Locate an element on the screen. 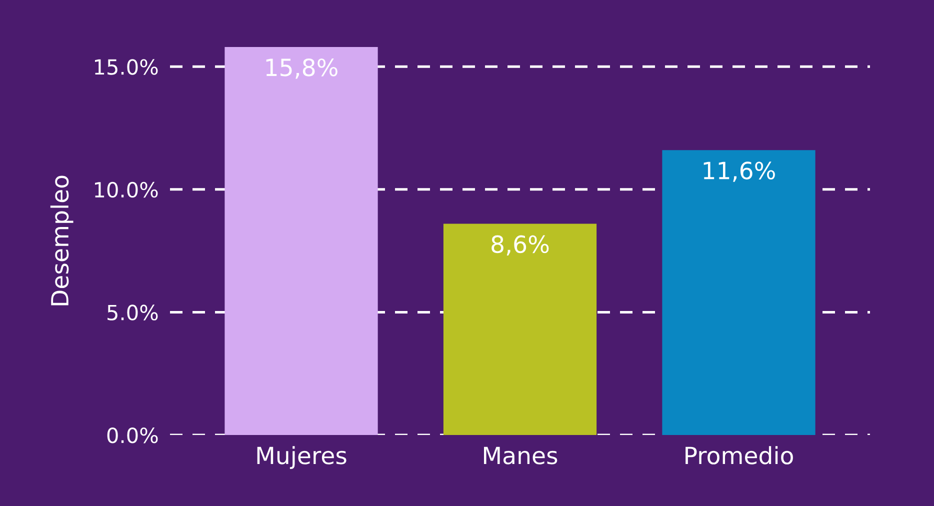 Image resolution: width=934 pixels, height=506 pixels. x-tick-label: Manes is located at coordinates (521, 455).